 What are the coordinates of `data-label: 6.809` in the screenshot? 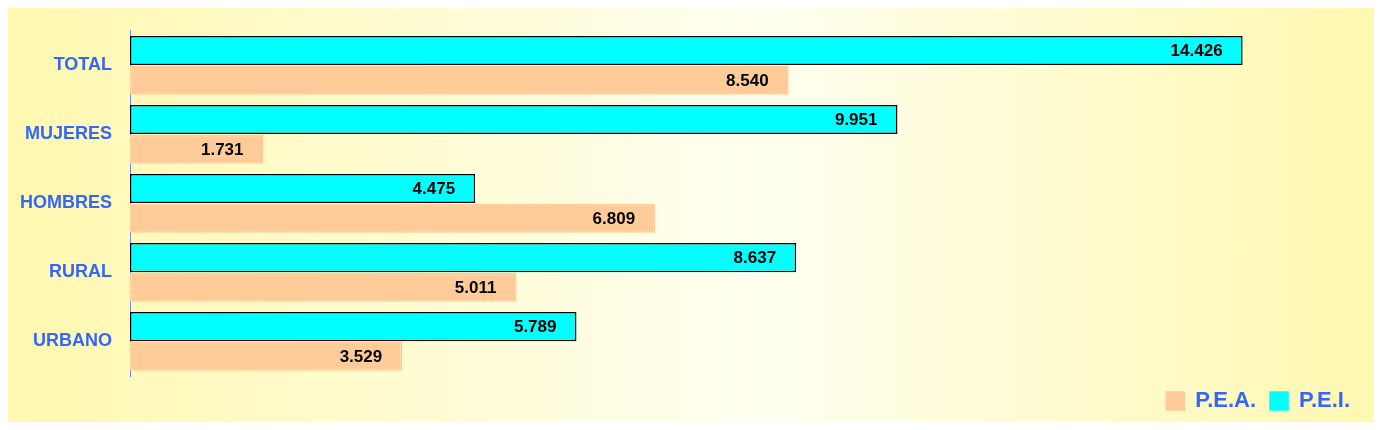 It's located at (614, 218).